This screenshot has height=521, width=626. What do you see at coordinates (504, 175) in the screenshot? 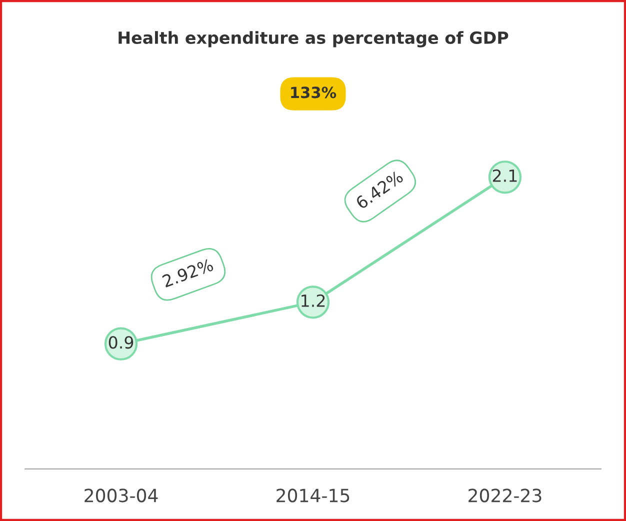
I see `data-label: 2.1` at bounding box center [504, 175].